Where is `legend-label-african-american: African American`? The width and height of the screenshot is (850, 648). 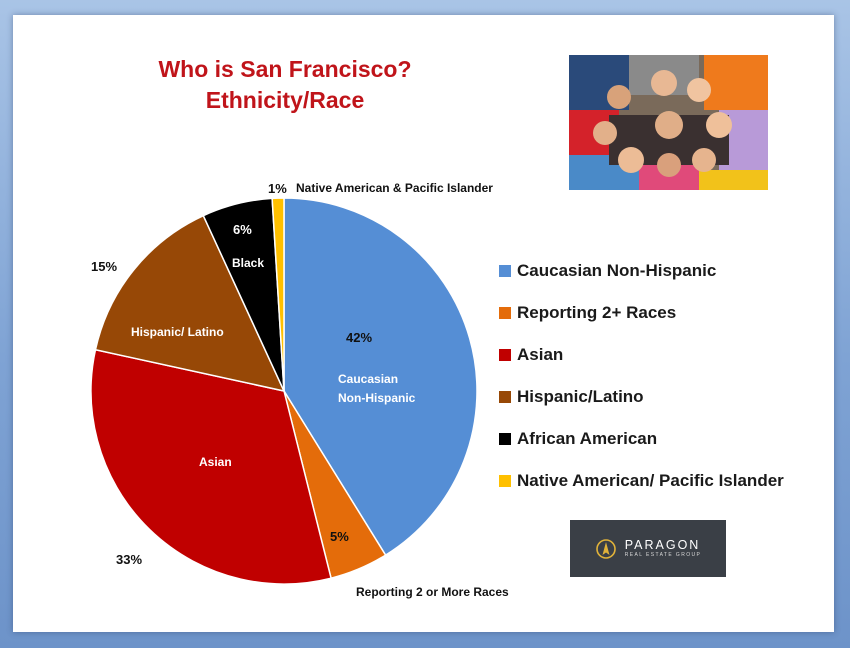 legend-label-african-american: African American is located at coordinates (587, 438).